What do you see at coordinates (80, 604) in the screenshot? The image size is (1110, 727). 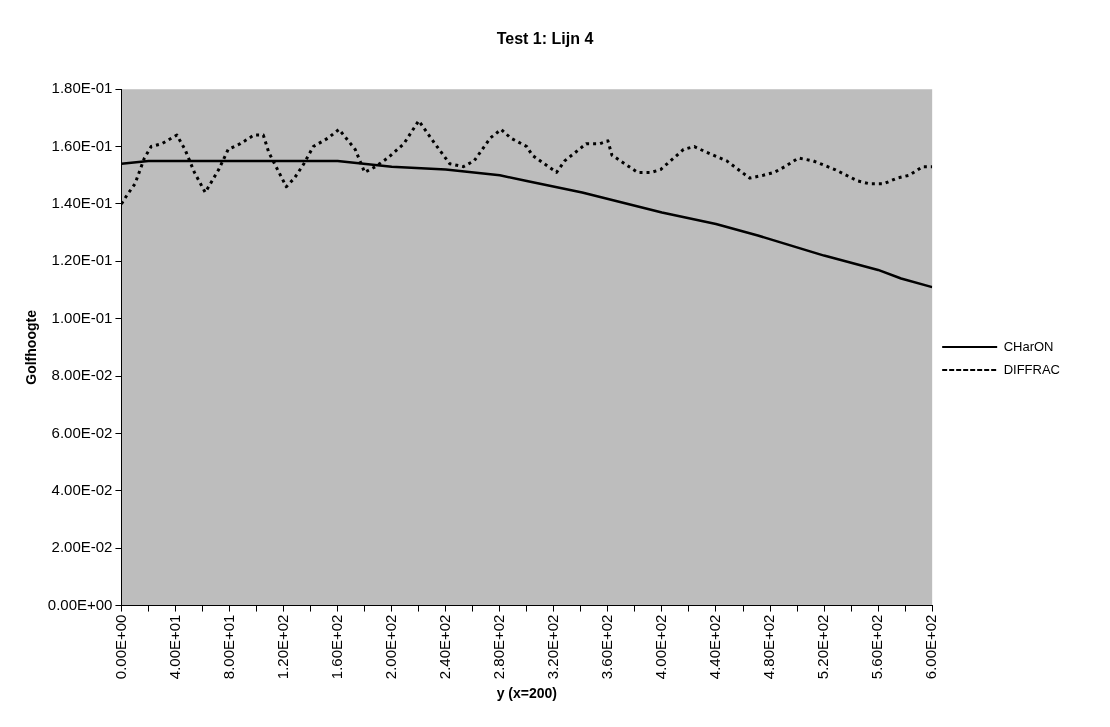 I see `y-tick-label: 0.00E+00` at bounding box center [80, 604].